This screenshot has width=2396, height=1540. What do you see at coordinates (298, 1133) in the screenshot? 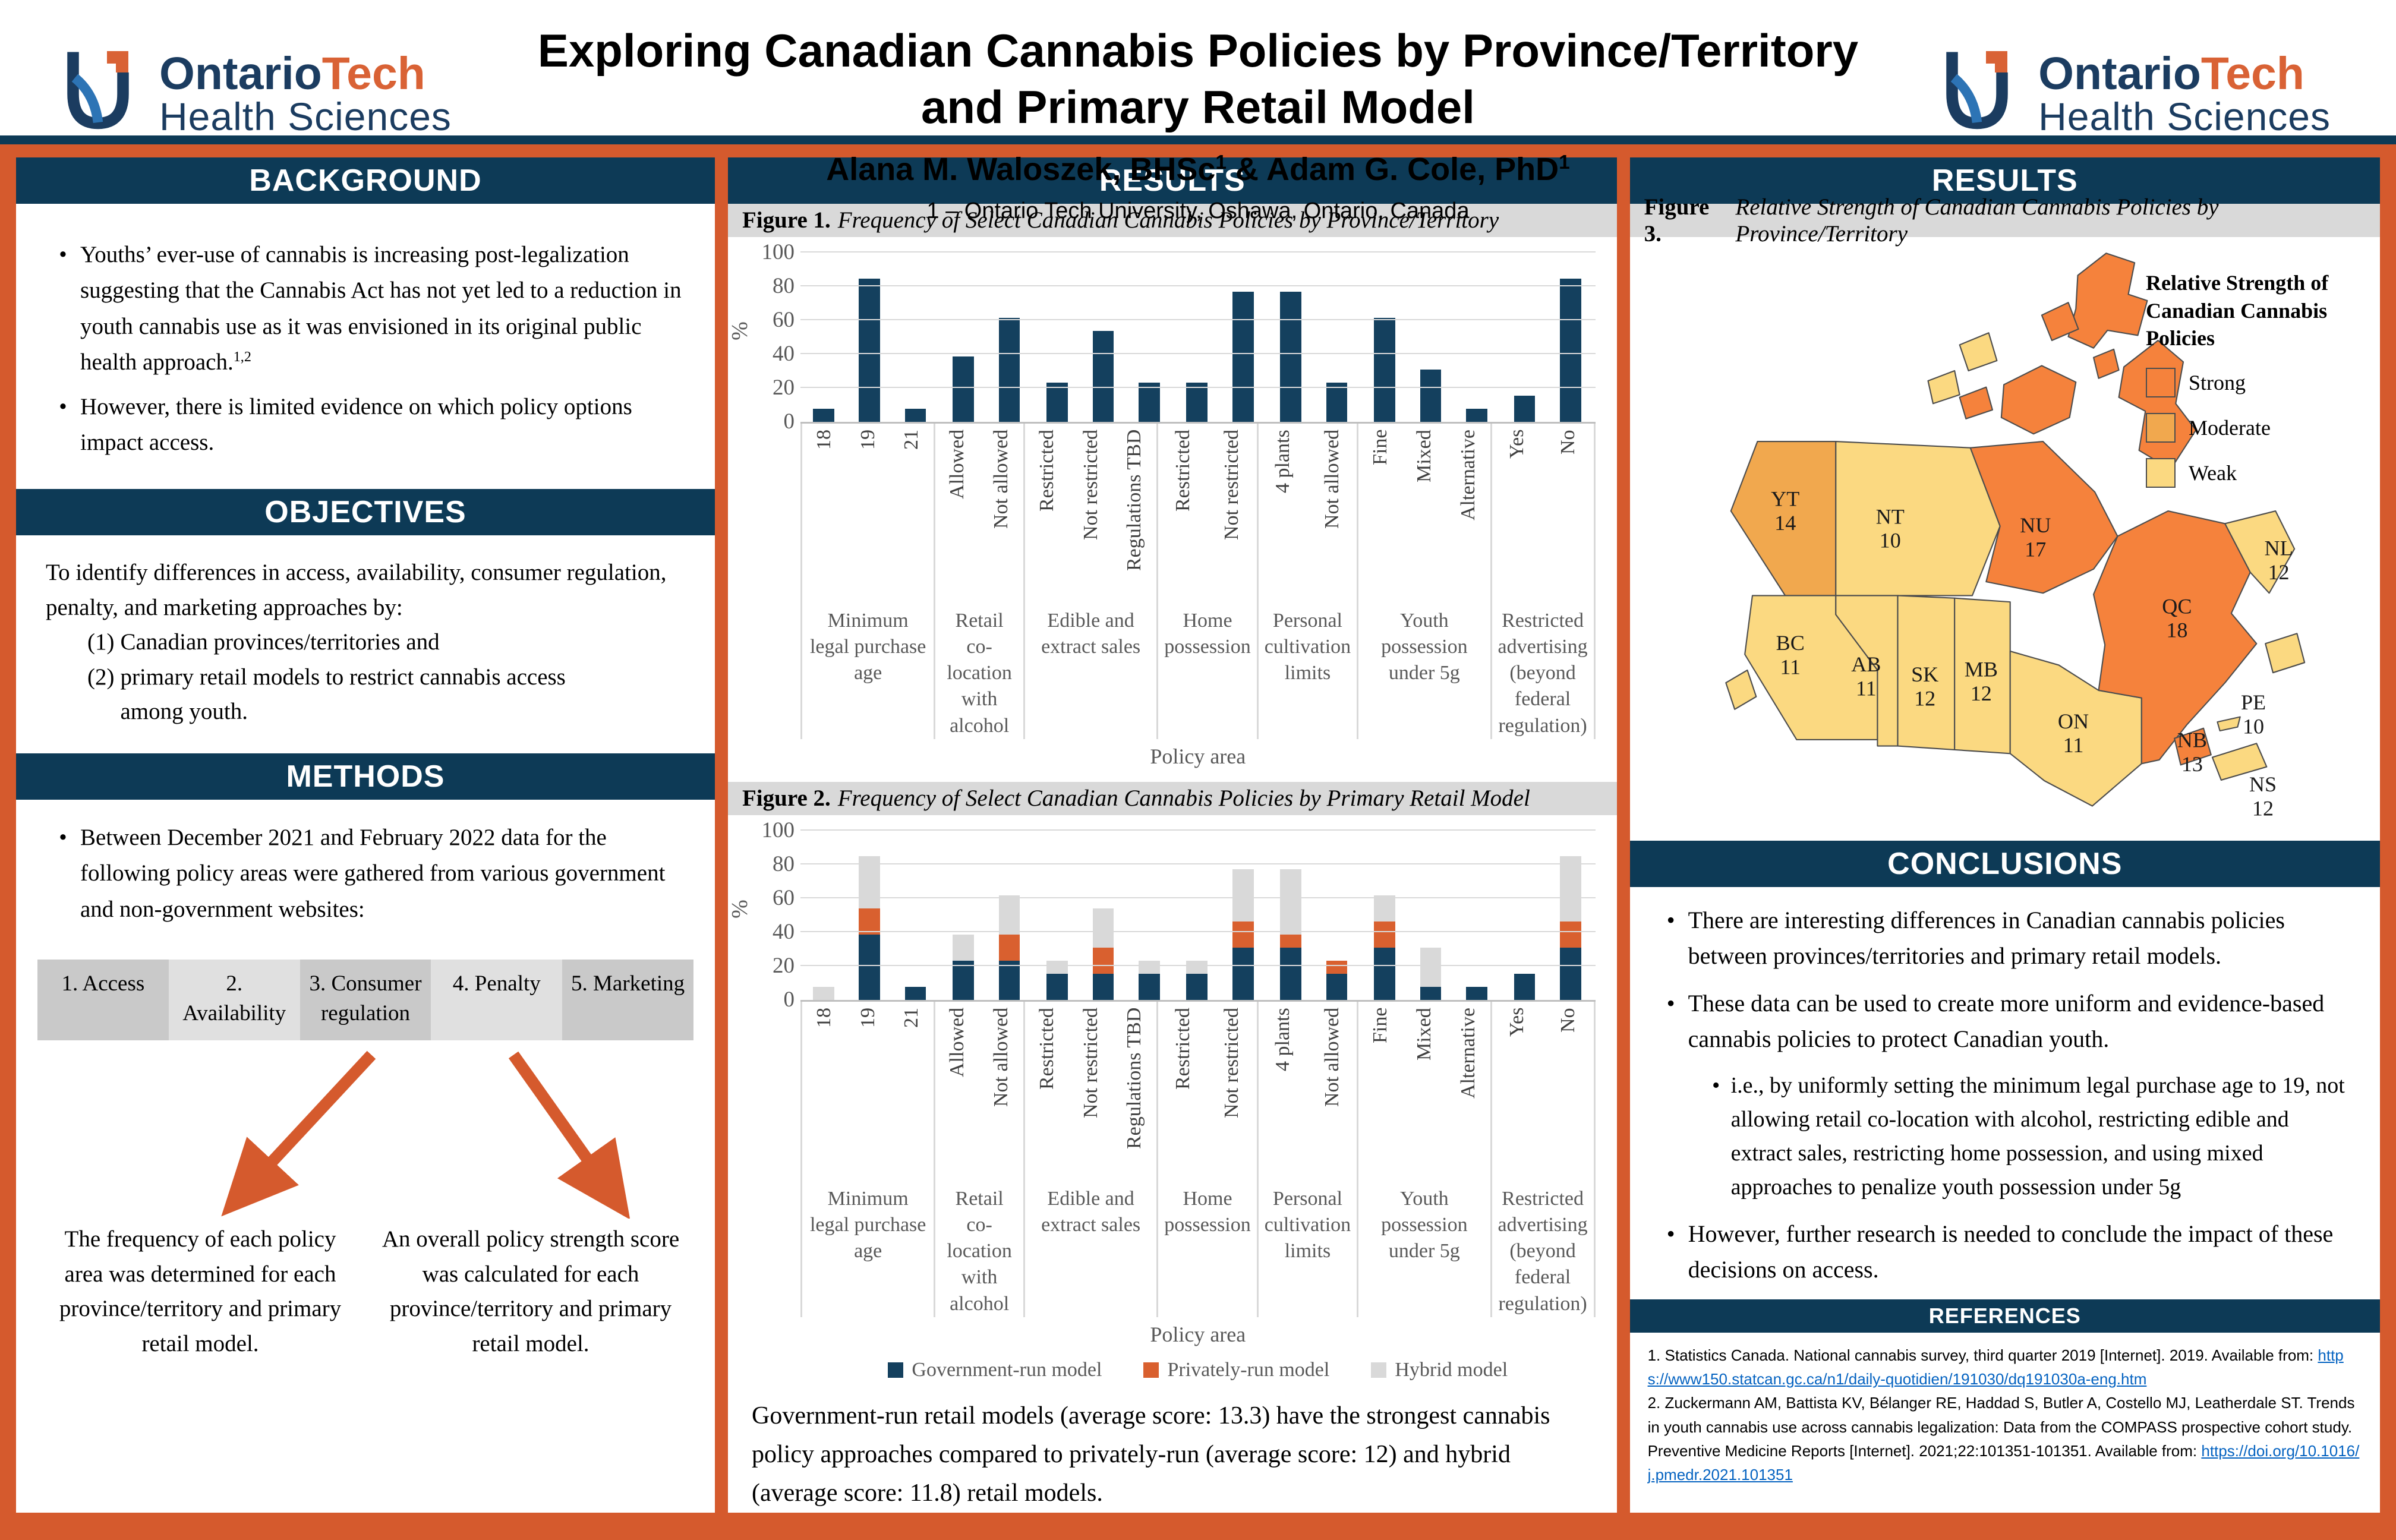
I see `arrow-left-icon` at bounding box center [298, 1133].